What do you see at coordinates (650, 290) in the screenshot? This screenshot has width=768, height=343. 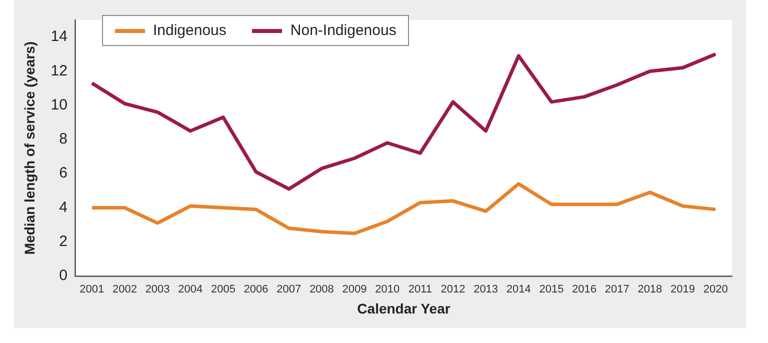 I see `x-tick-label: 2018` at bounding box center [650, 290].